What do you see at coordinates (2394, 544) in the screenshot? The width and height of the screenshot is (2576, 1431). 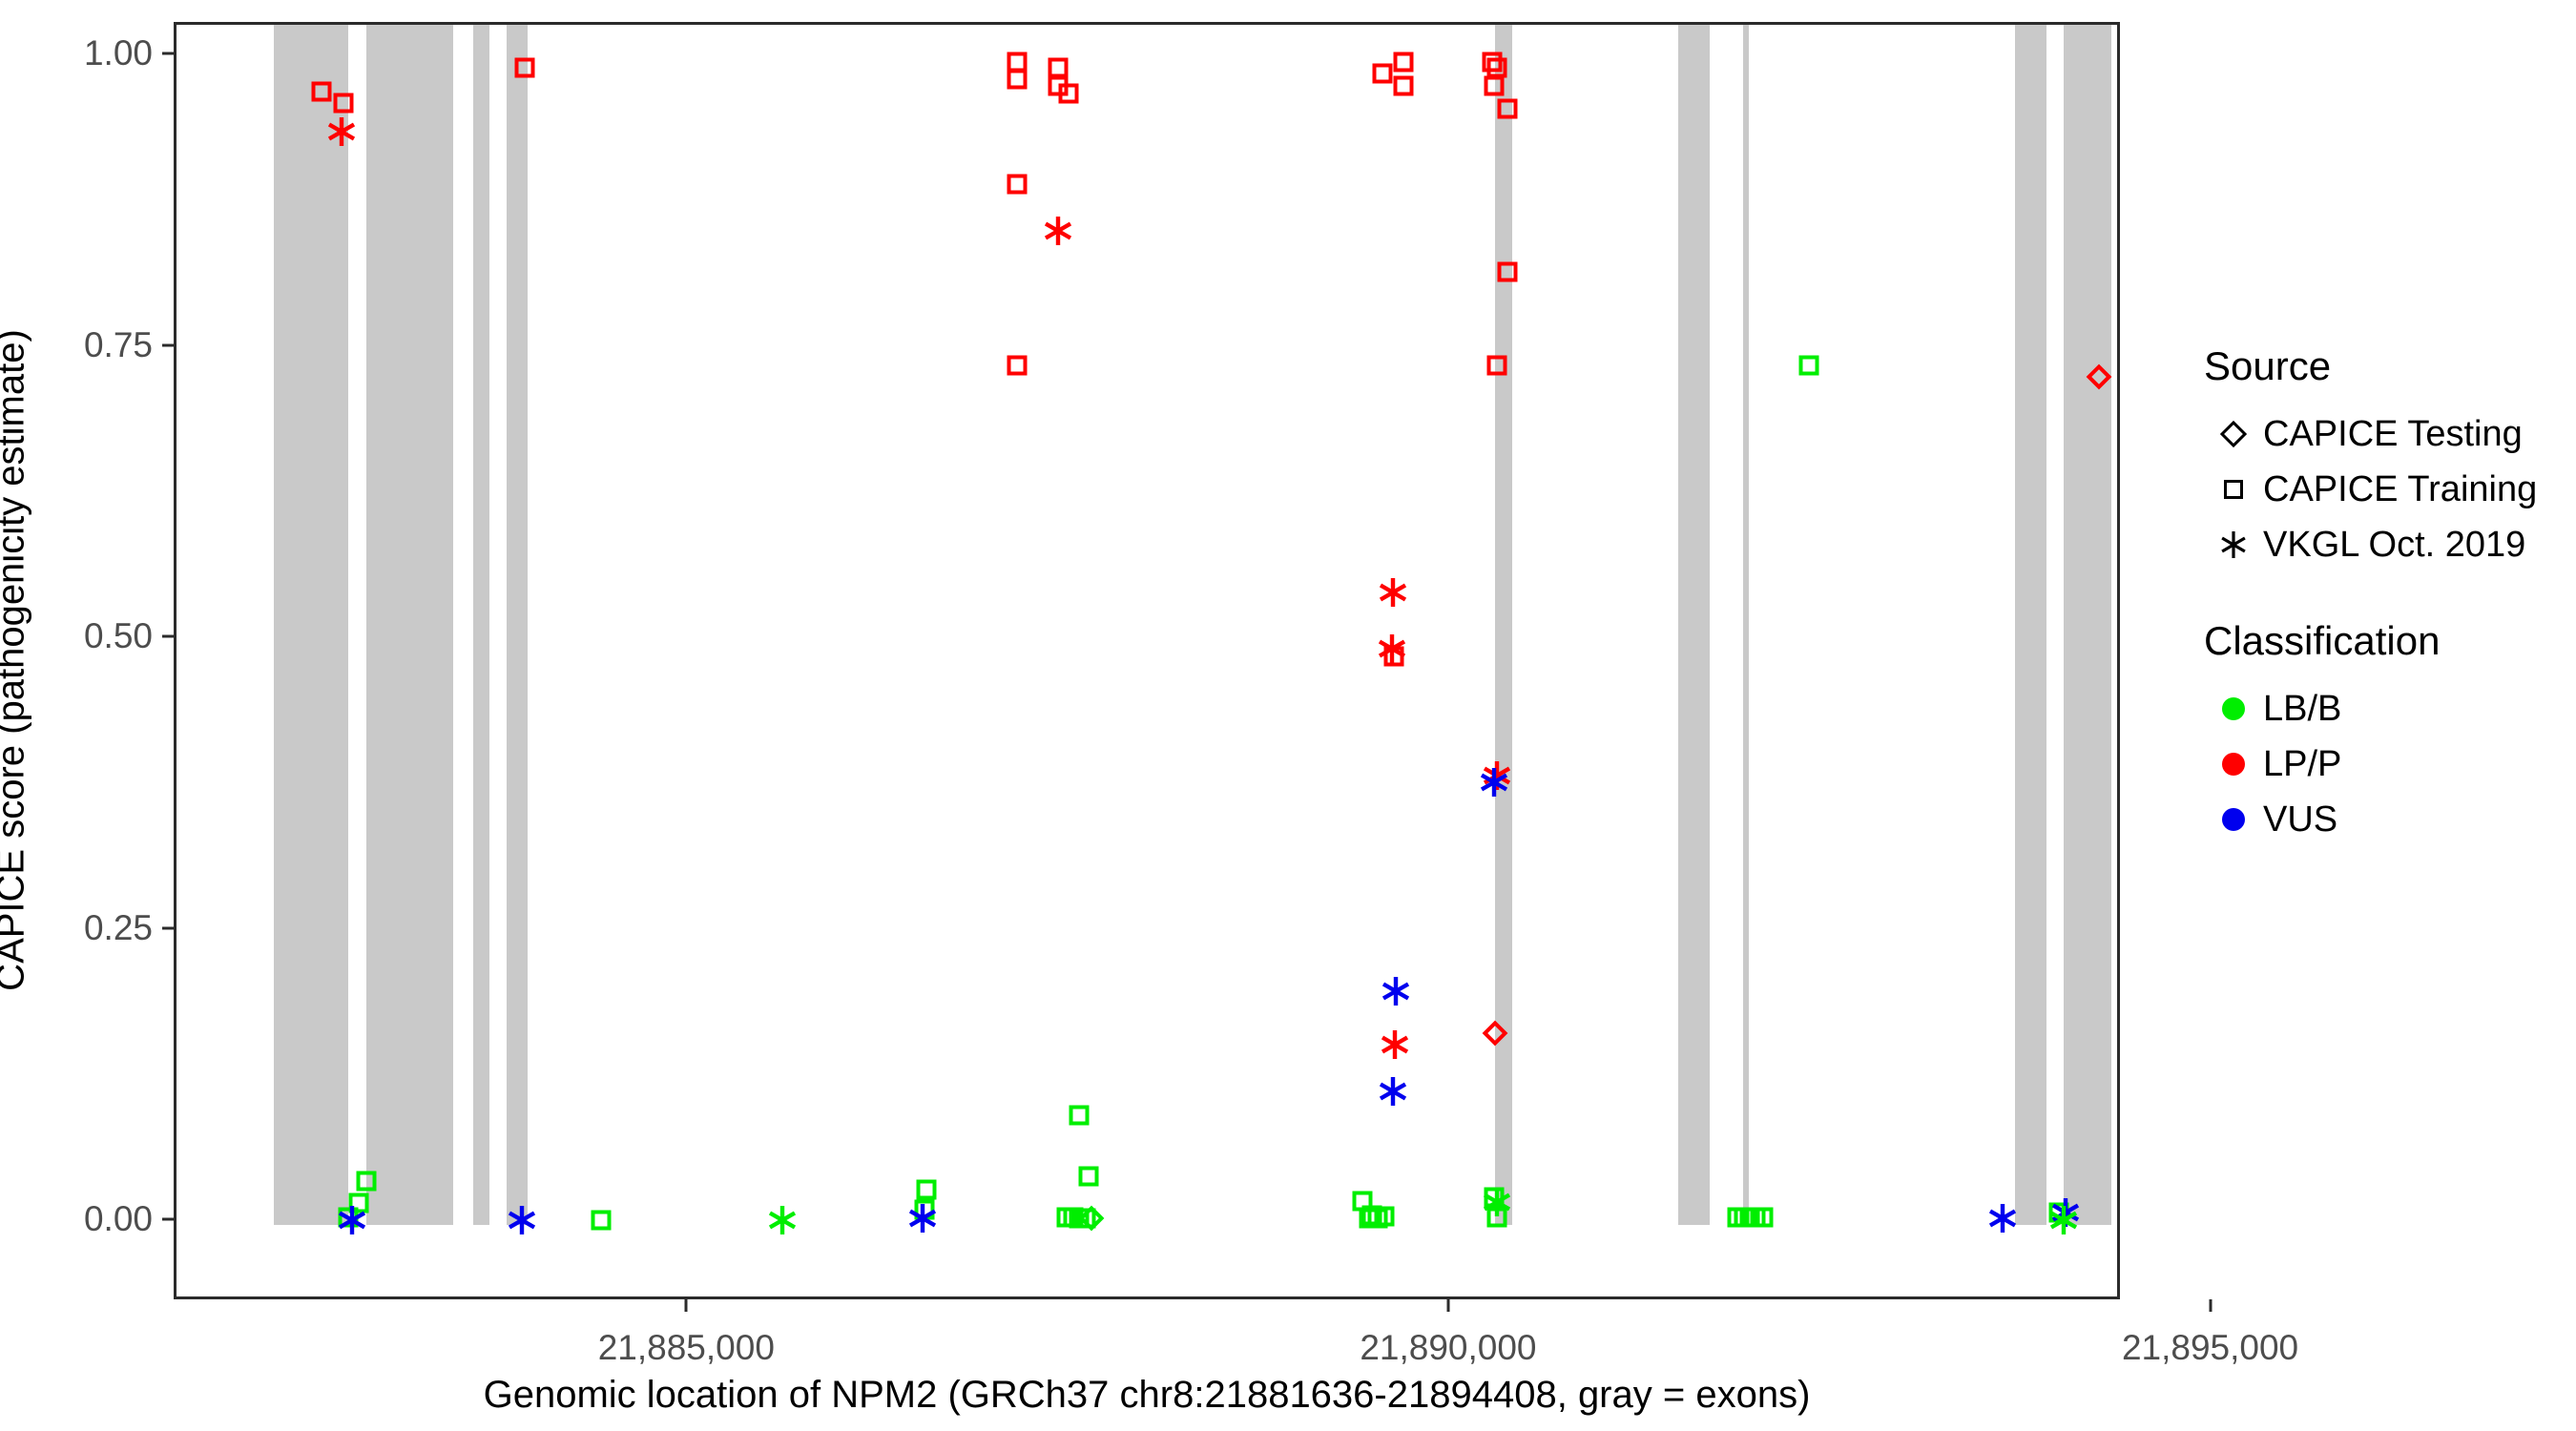 I see `legend-item-label: VKGL Oct. 2019` at bounding box center [2394, 544].